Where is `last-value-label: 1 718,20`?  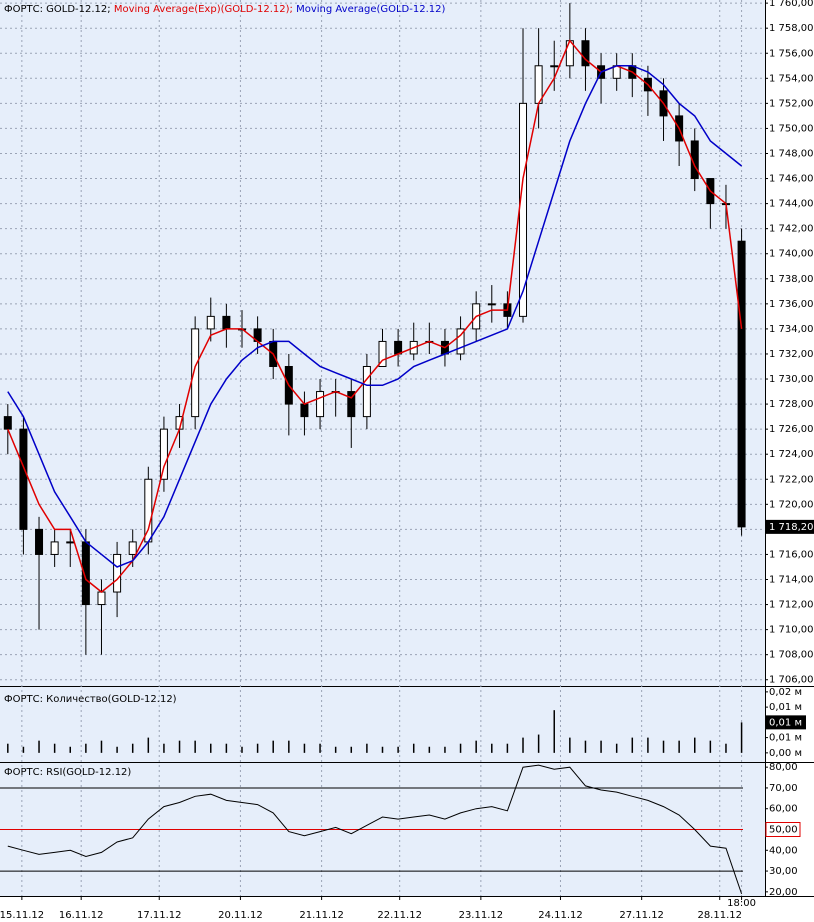 last-value-label: 1 718,20 is located at coordinates (791, 527).